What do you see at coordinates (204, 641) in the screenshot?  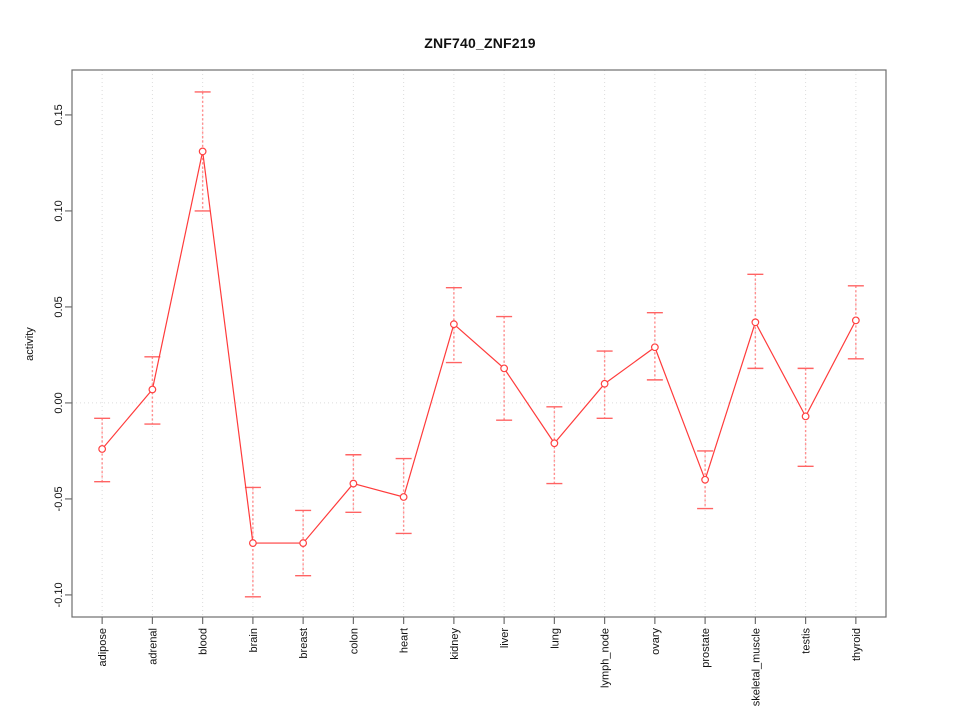 I see `x-axis-tick-label: blood` at bounding box center [204, 641].